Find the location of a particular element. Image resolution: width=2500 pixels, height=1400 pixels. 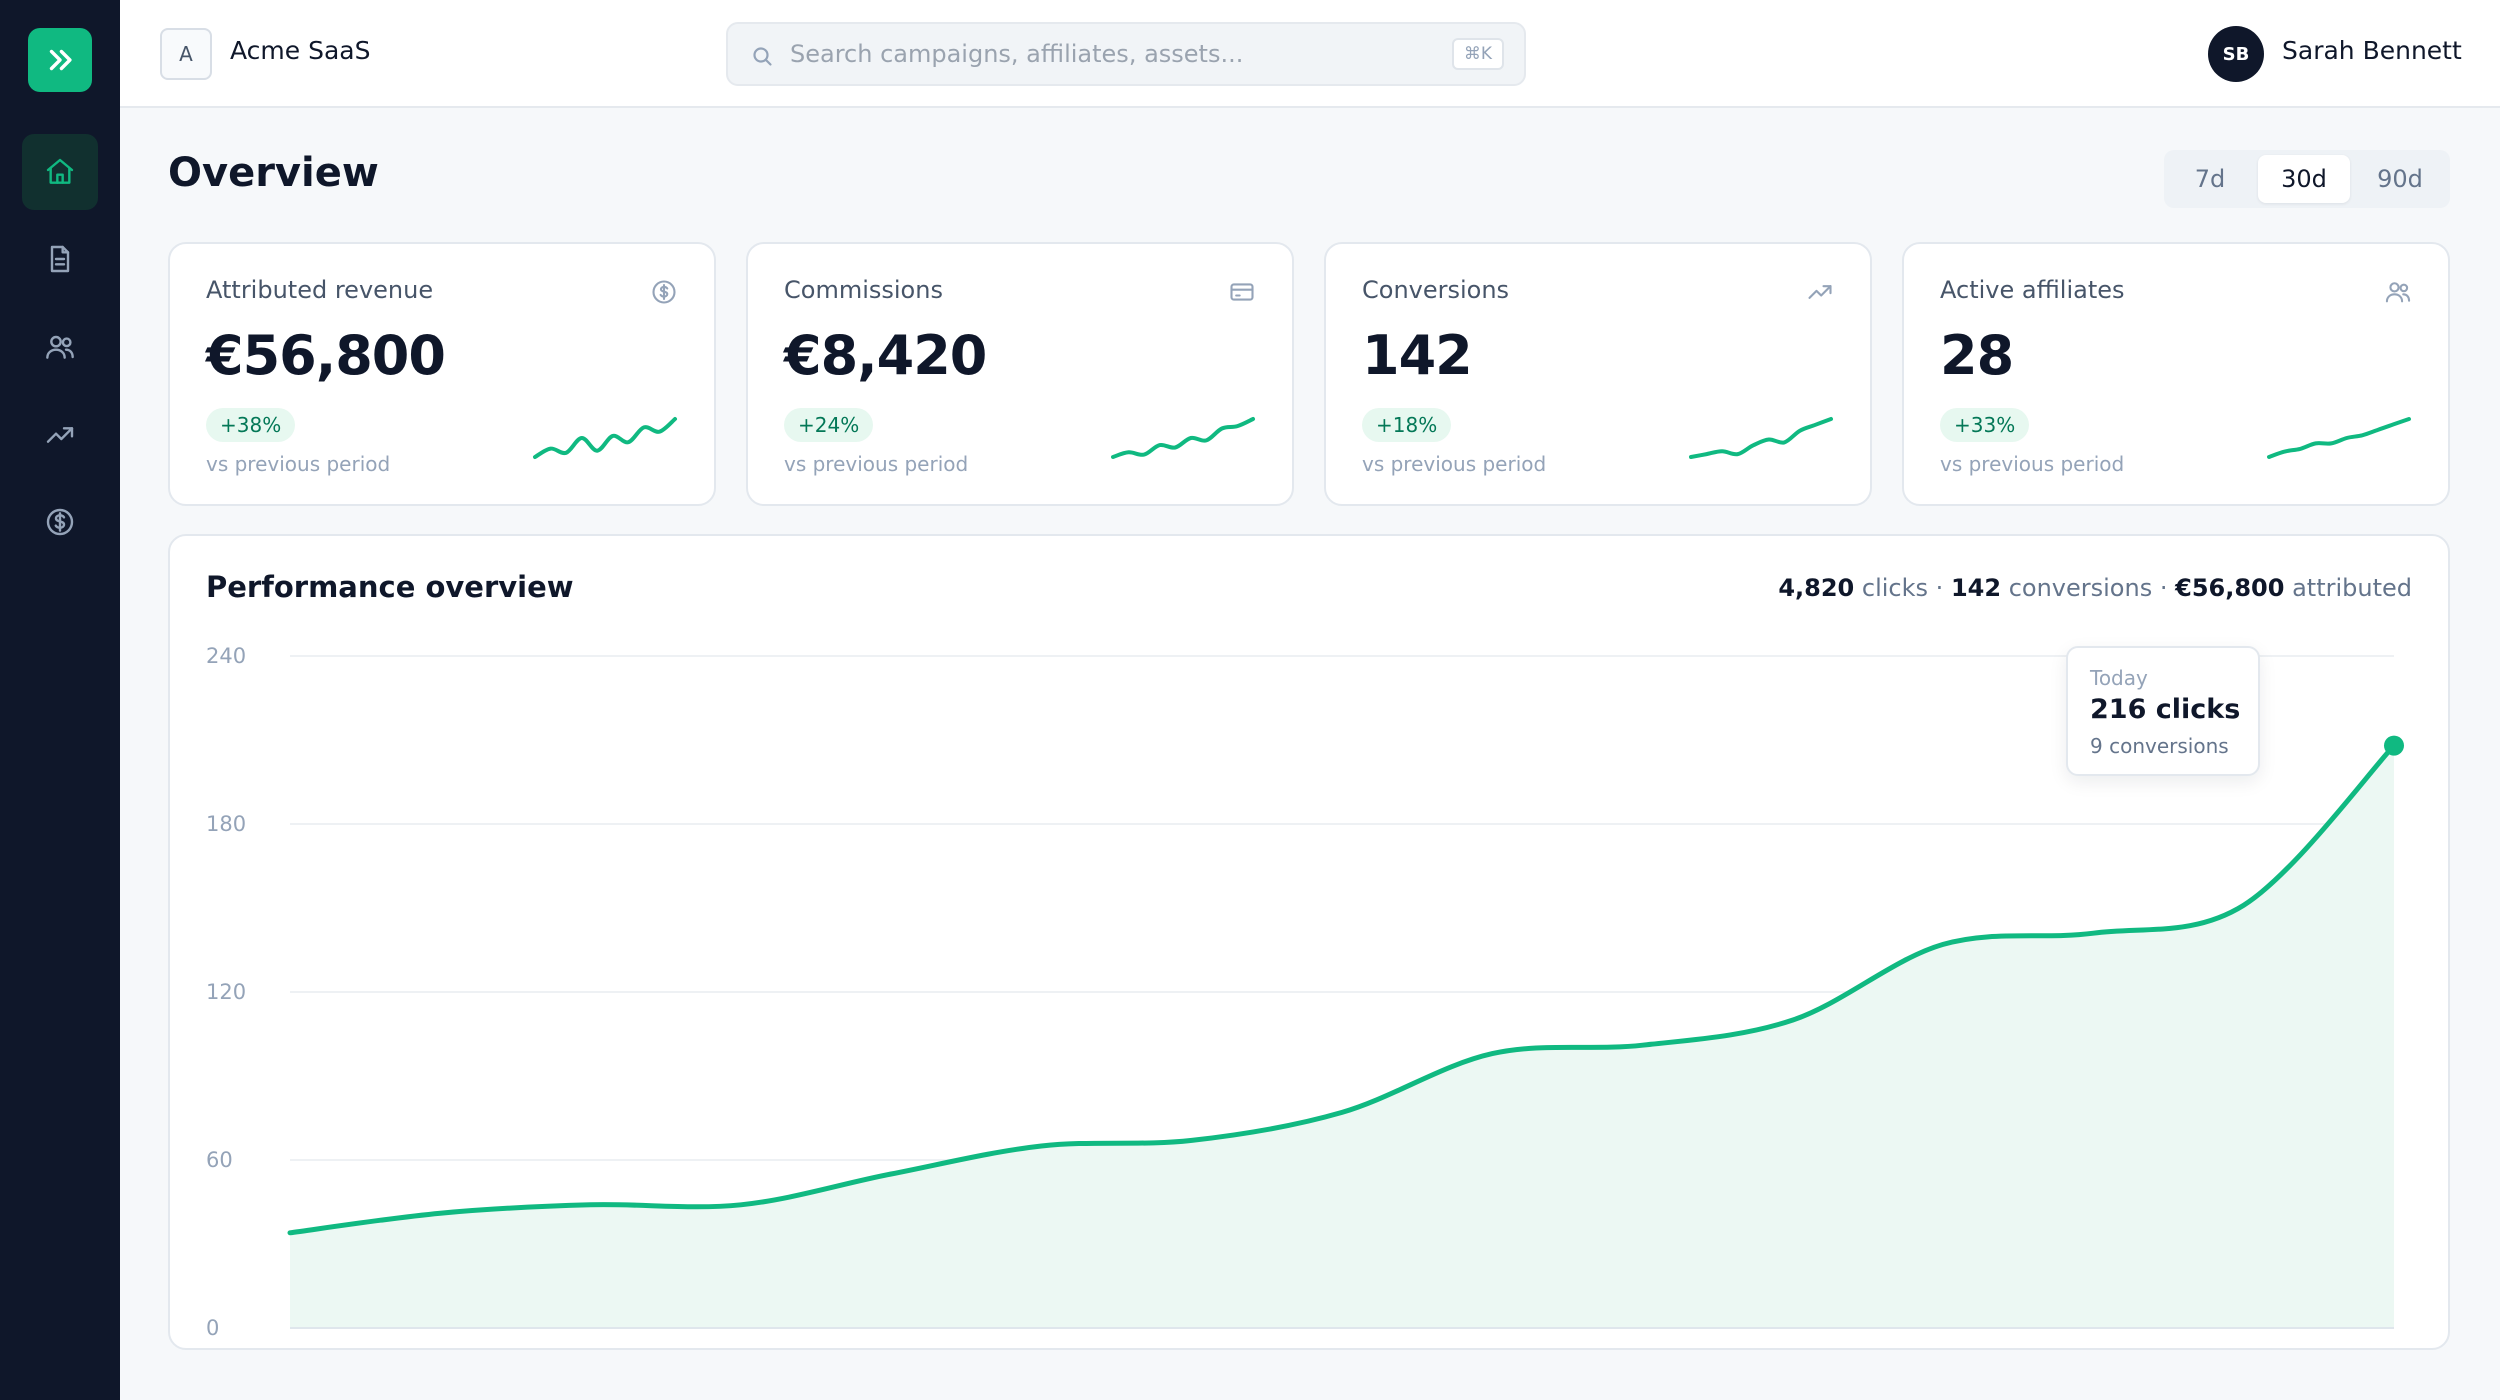

sidebar-item-analytics is located at coordinates (60, 435).